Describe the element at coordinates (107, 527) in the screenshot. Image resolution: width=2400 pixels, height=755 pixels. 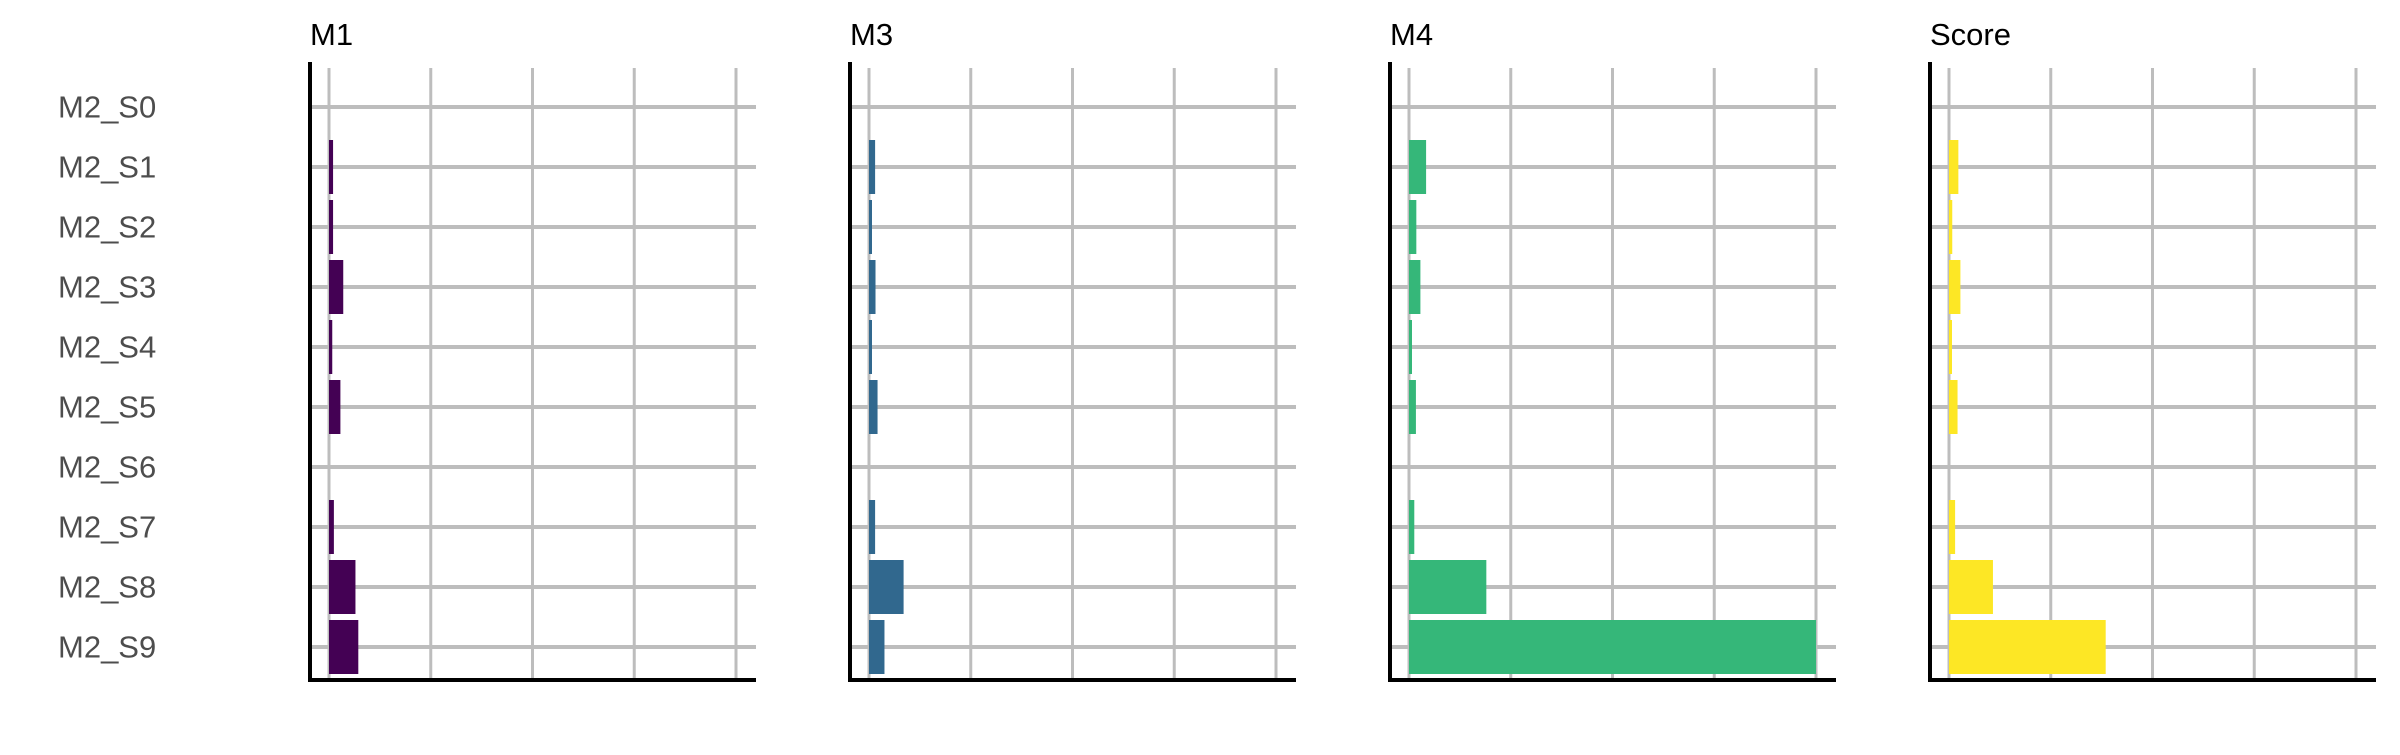
I see `category-label: M2_S7` at that location.